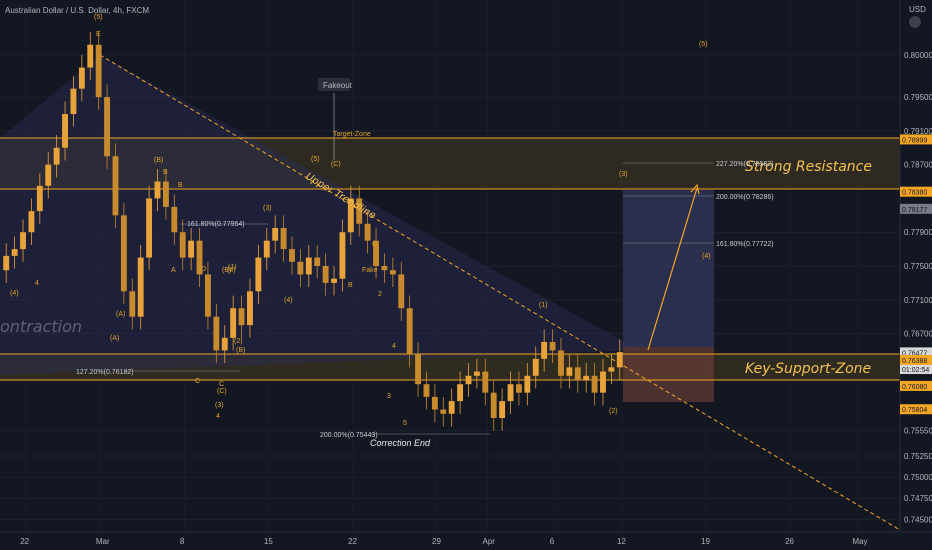 The height and width of the screenshot is (550, 932). Describe the element at coordinates (918, 498) in the screenshot. I see `price-tick-label: 0.74750` at that location.